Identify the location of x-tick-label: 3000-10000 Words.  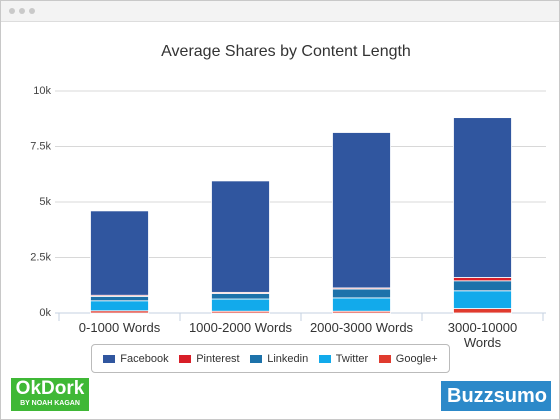
(482, 335).